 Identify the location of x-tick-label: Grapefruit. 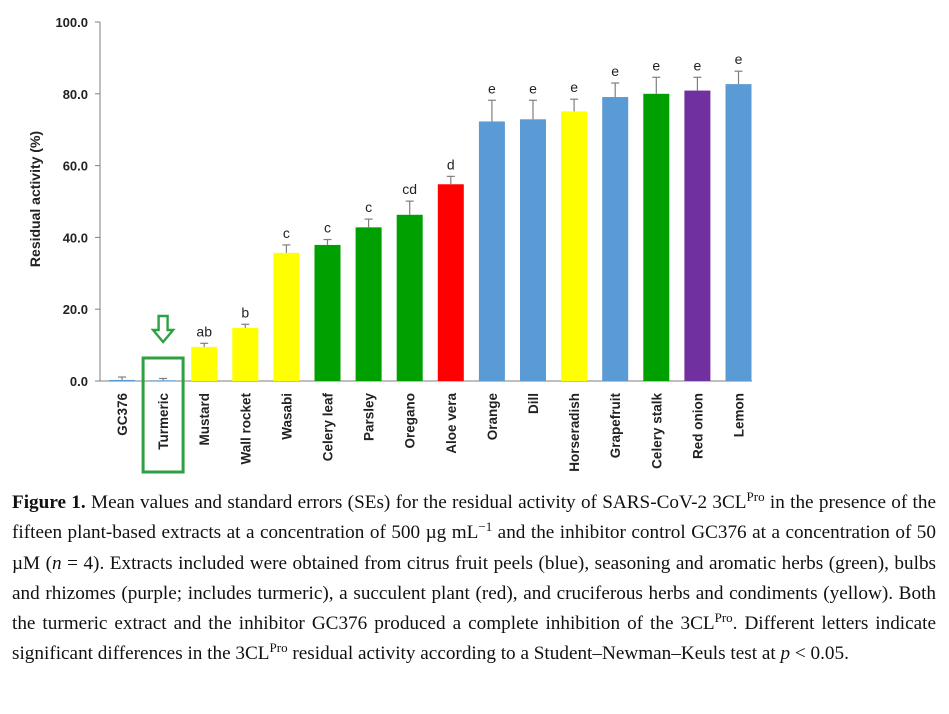
(615, 426).